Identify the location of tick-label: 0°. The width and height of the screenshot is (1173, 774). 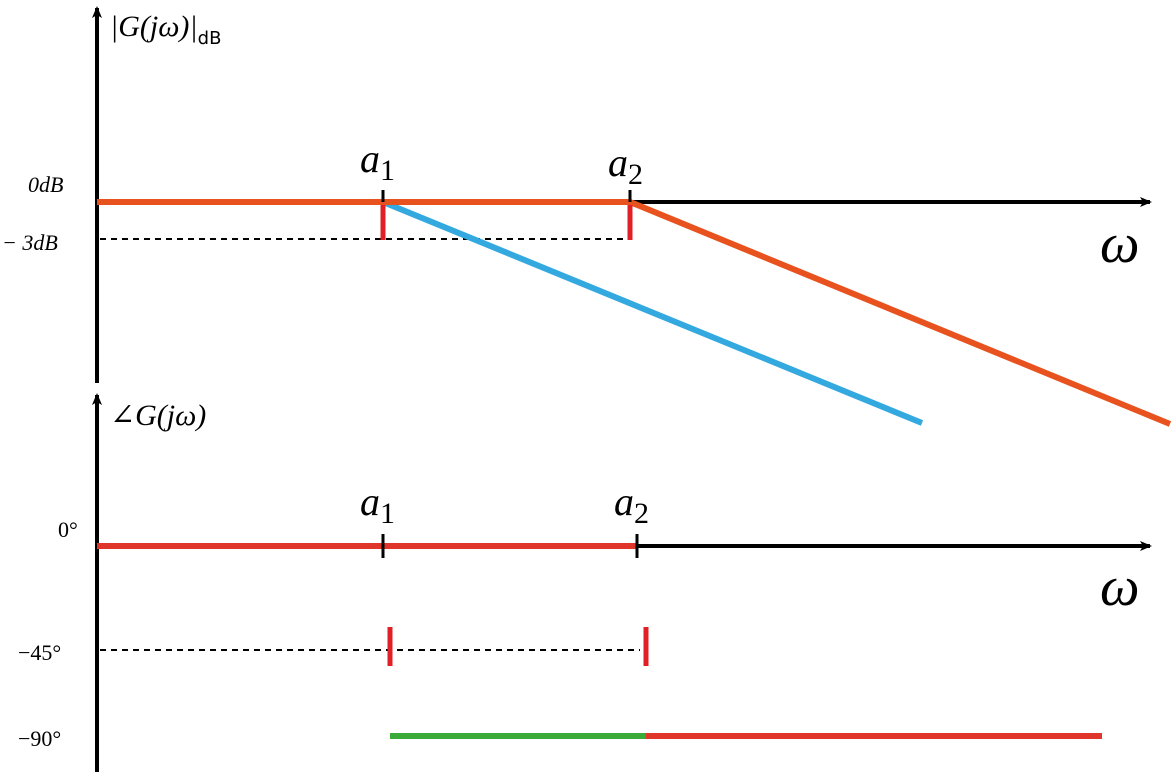
(68, 529).